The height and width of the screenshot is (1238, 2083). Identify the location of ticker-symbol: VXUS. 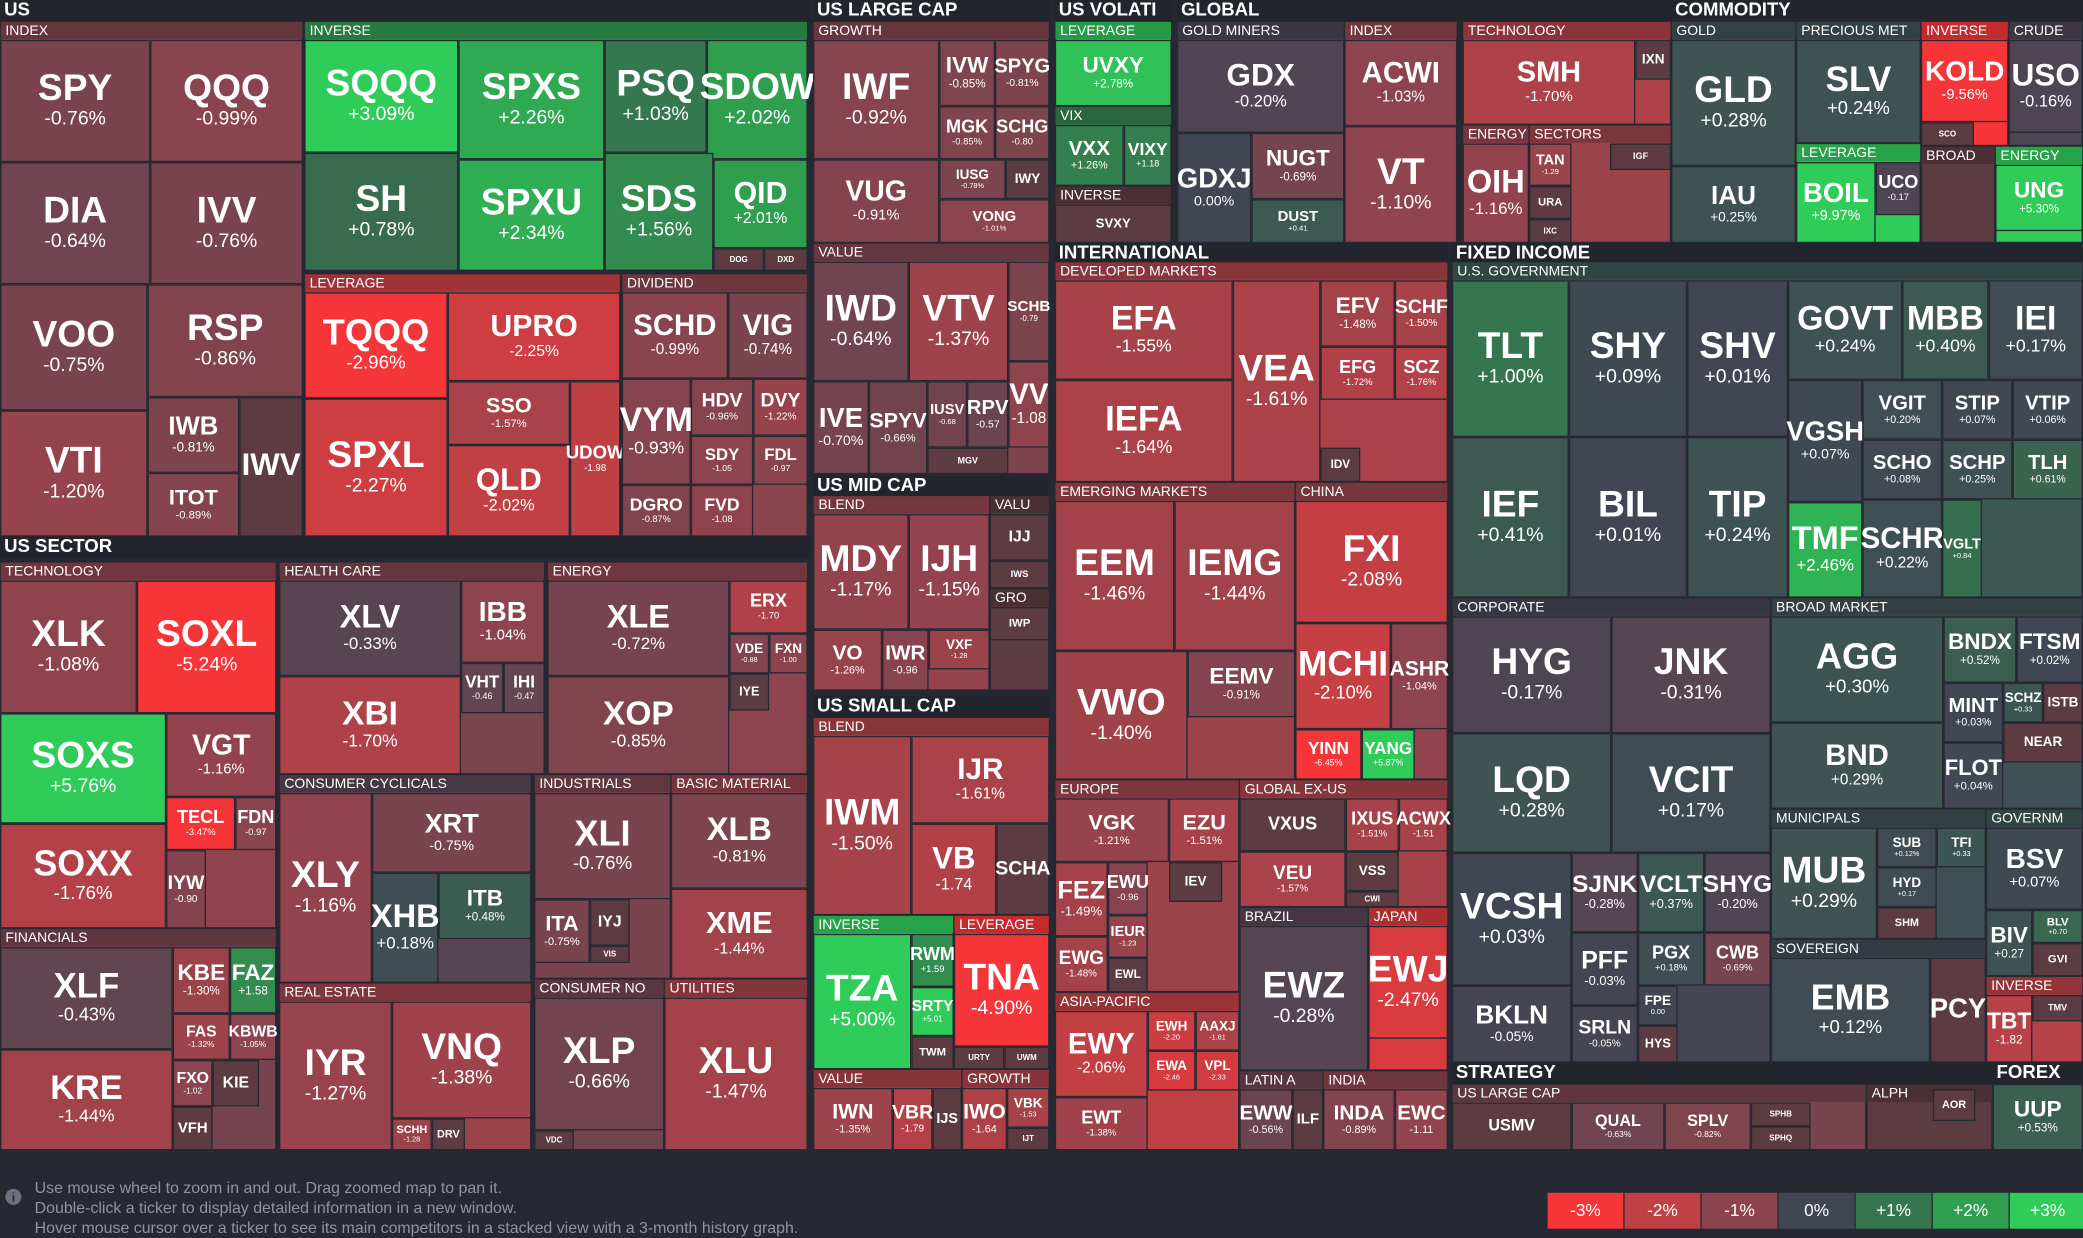
(1292, 824).